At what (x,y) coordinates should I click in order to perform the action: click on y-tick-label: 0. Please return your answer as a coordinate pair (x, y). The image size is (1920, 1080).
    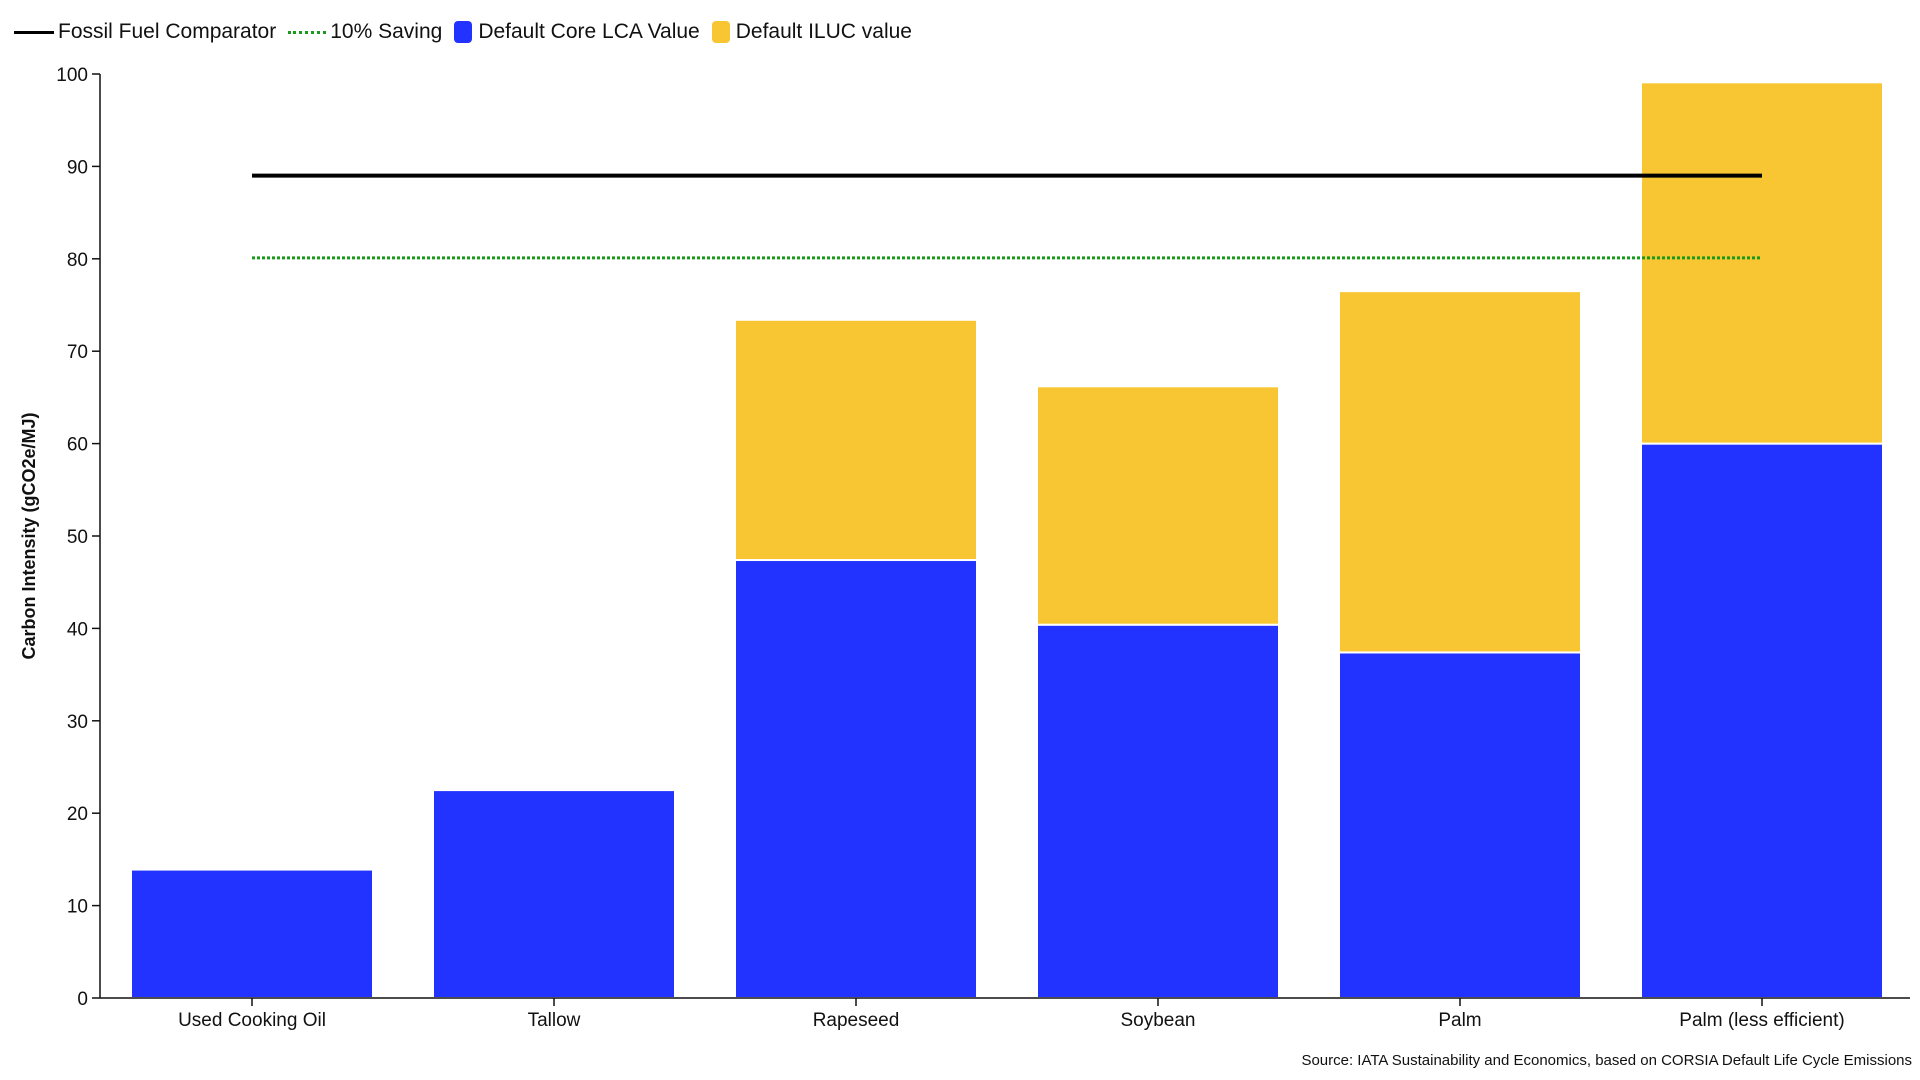
    Looking at the image, I should click on (82, 999).